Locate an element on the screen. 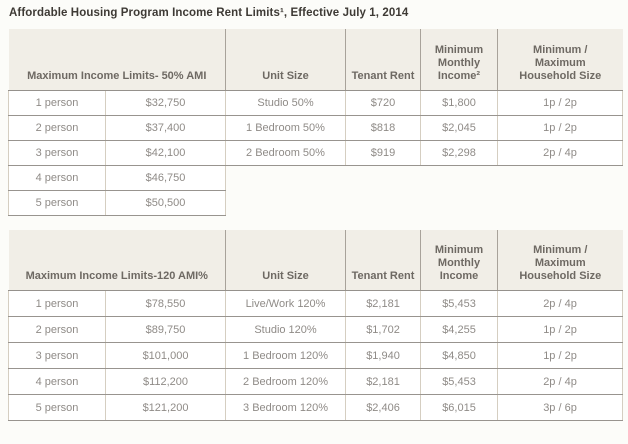 This screenshot has height=444, width=628. unit-size-cell: Studio 50% is located at coordinates (285, 102).